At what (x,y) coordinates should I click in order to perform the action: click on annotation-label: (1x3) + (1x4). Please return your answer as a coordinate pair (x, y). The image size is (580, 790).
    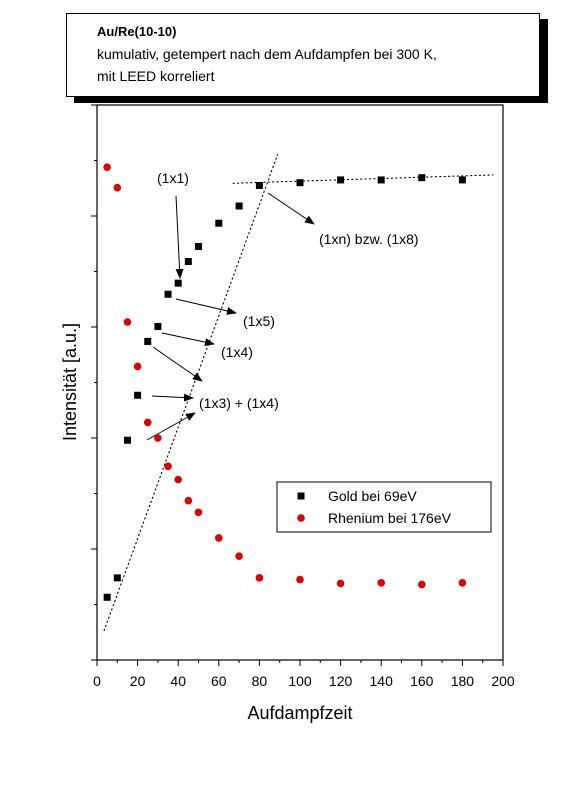
    Looking at the image, I should click on (239, 403).